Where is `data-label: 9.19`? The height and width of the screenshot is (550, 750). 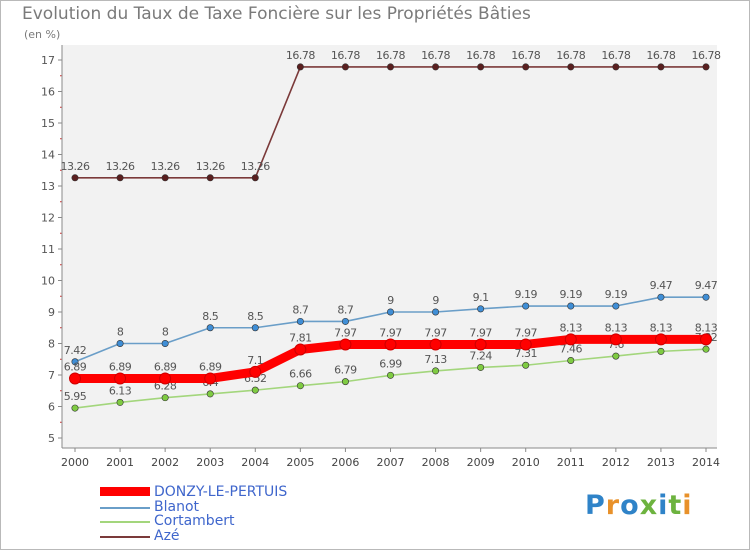
data-label: 9.19 is located at coordinates (616, 294).